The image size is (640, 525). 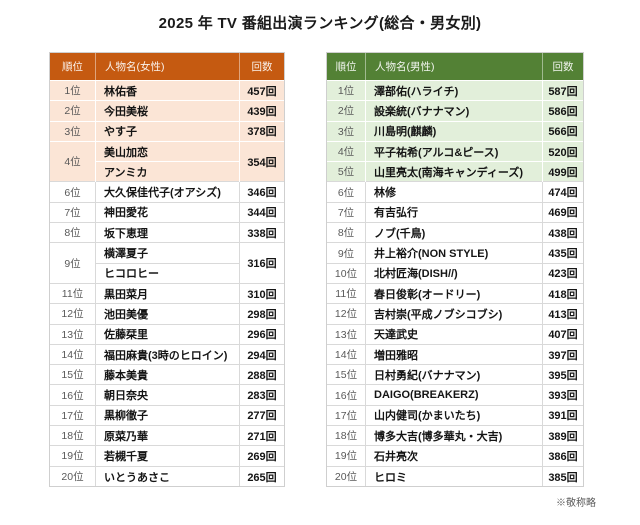 What do you see at coordinates (576, 504) in the screenshot?
I see `honorifics-note: ※敬称略` at bounding box center [576, 504].